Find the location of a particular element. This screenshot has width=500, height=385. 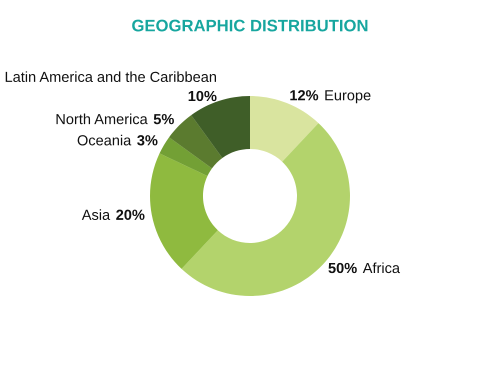

data-label: 3% is located at coordinates (147, 140).